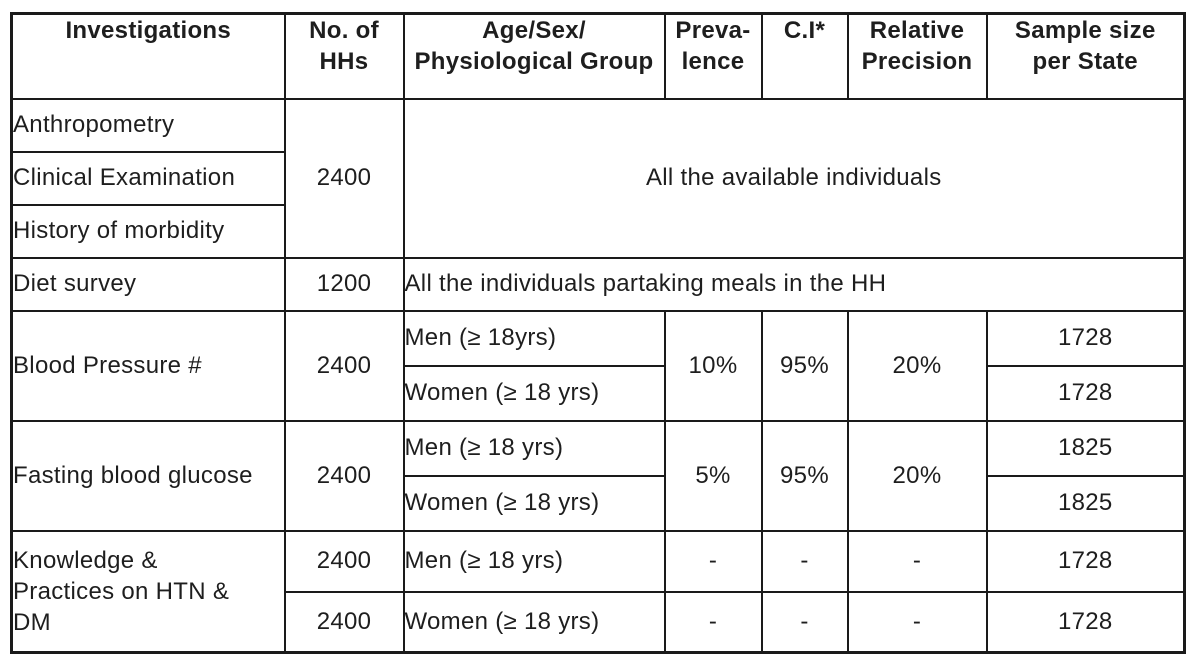 The height and width of the screenshot is (665, 1193). I want to click on cell-kp-men-ci: -, so click(804, 561).